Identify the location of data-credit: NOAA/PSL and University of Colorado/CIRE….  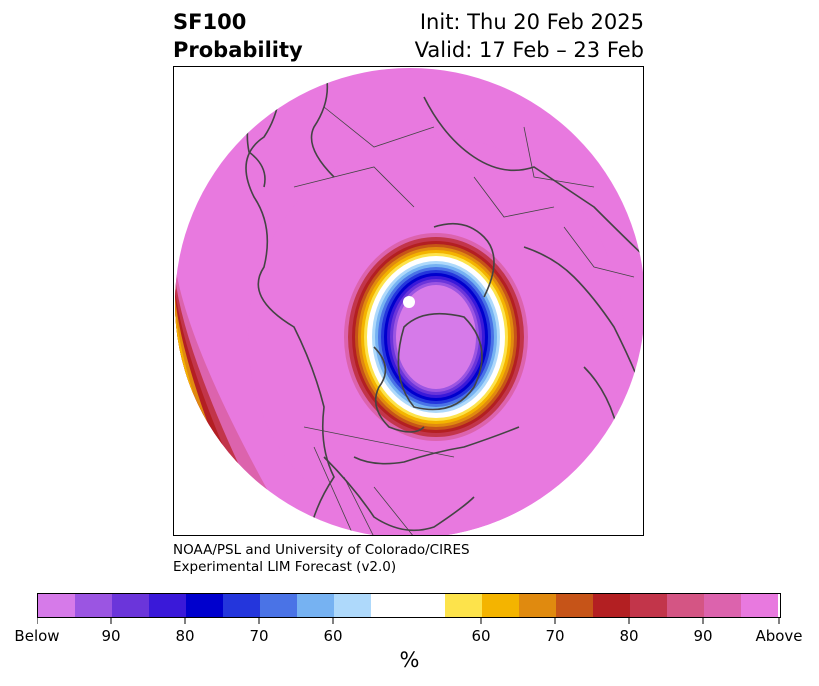
(321, 559).